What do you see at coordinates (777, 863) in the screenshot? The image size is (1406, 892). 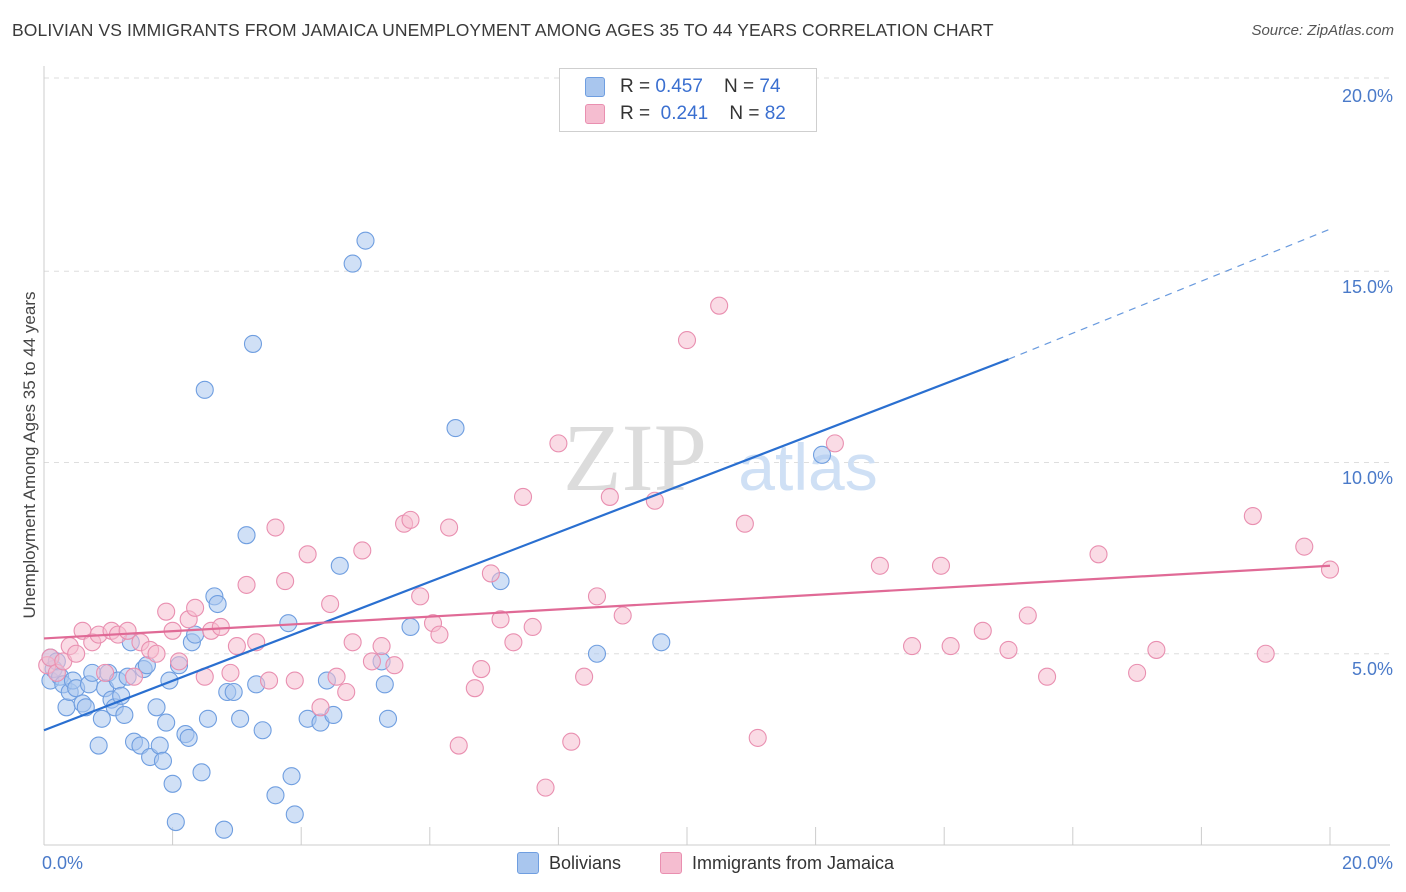 I see `legend-item-jamaica: Immigrants from Jamaica` at bounding box center [777, 863].